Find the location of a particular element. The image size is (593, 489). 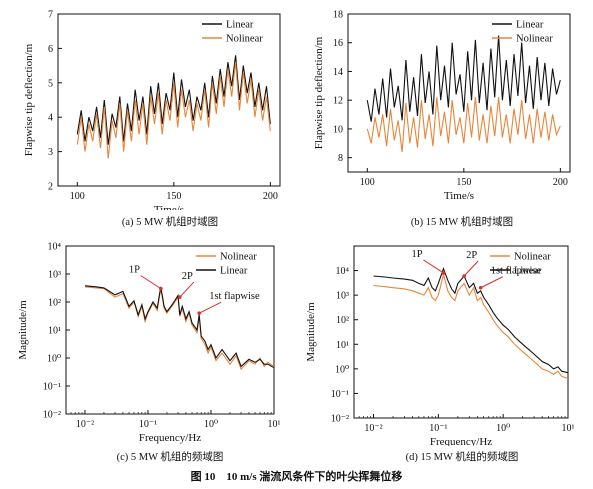

y-tick-label: 2 is located at coordinates (50, 187).